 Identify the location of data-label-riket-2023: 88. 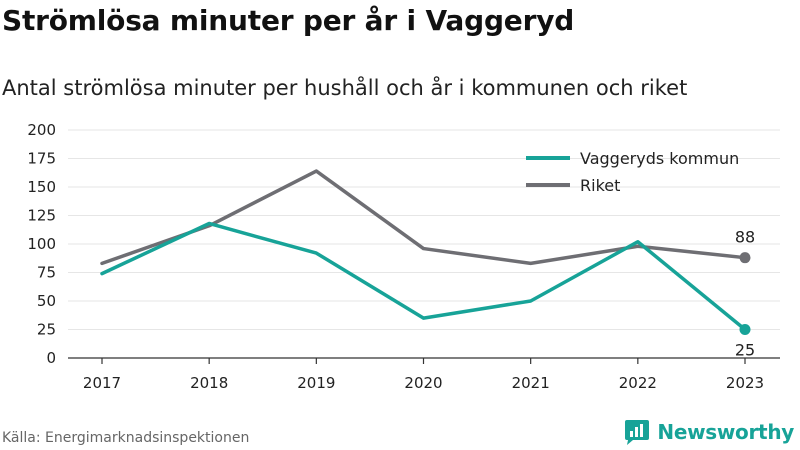
(745, 237).